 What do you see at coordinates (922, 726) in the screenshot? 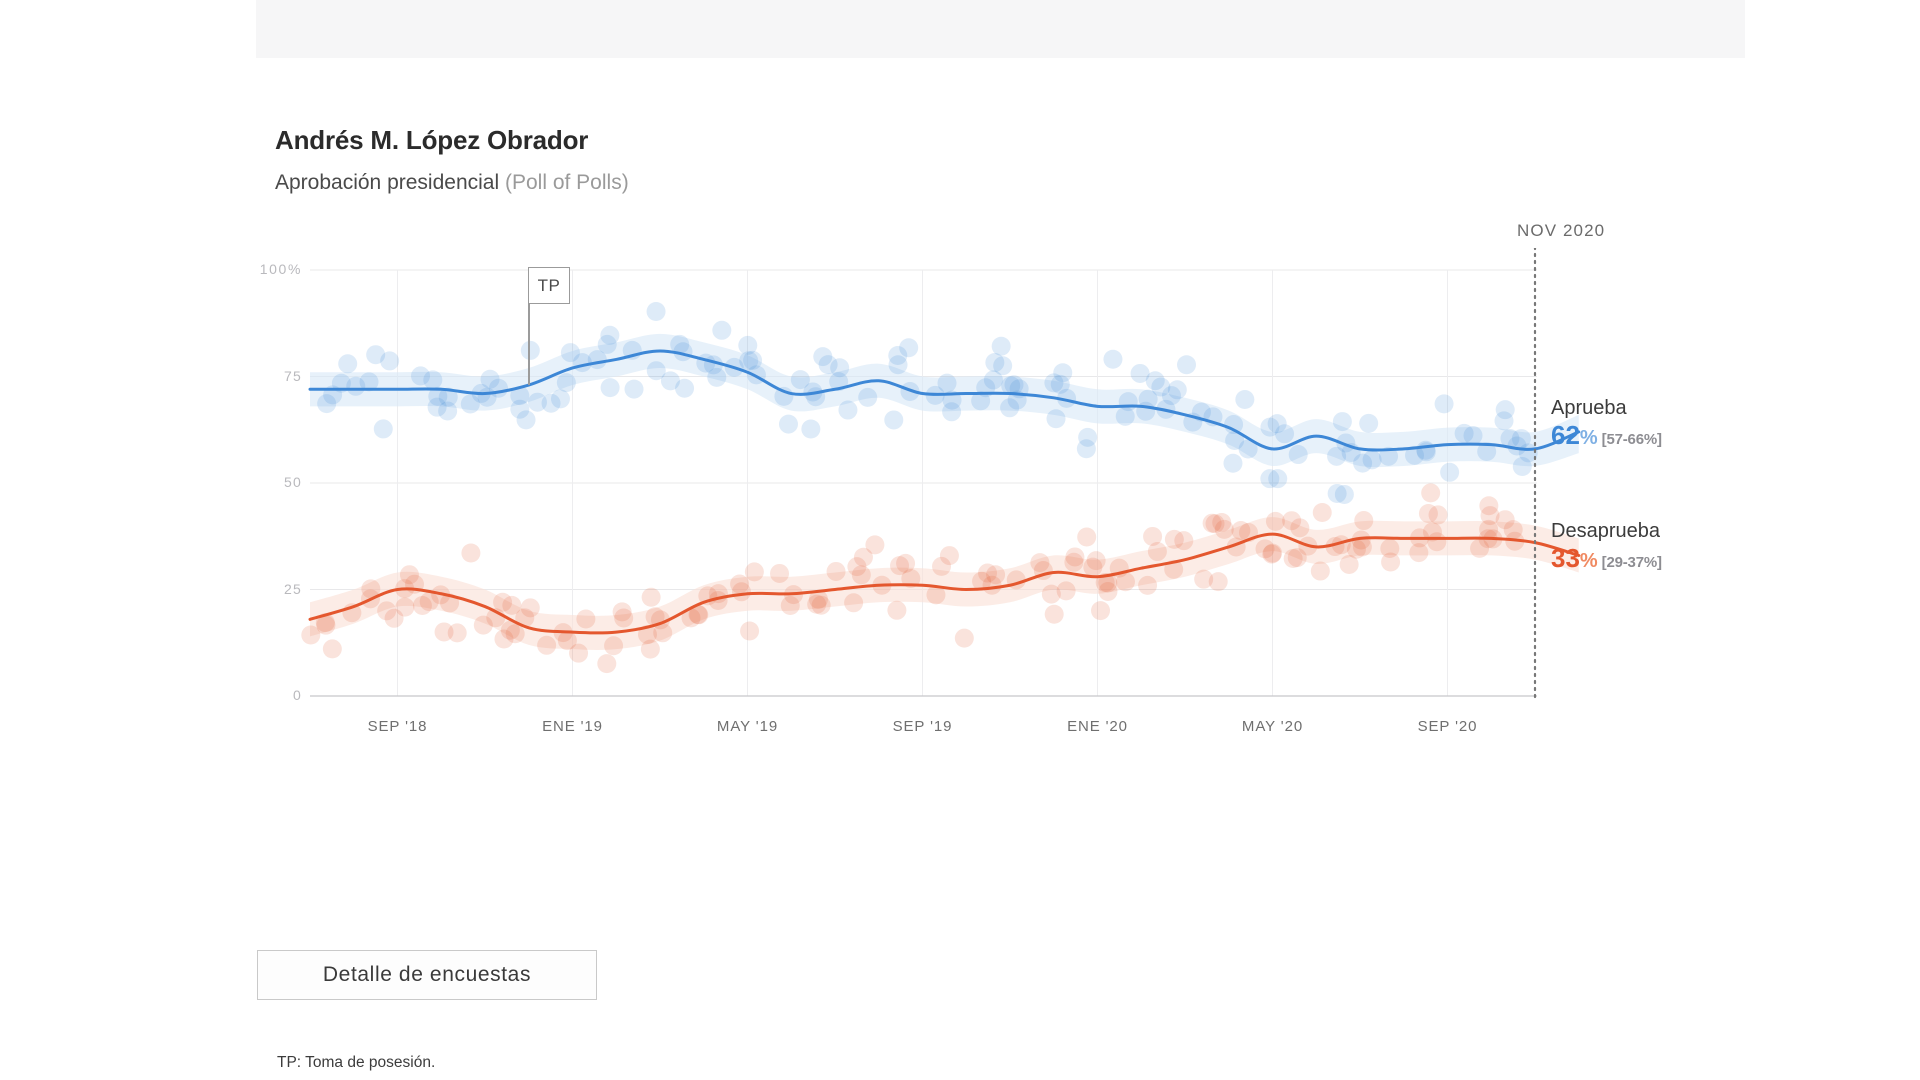
I see `x-axis-tick-label: SEP '19` at bounding box center [922, 726].